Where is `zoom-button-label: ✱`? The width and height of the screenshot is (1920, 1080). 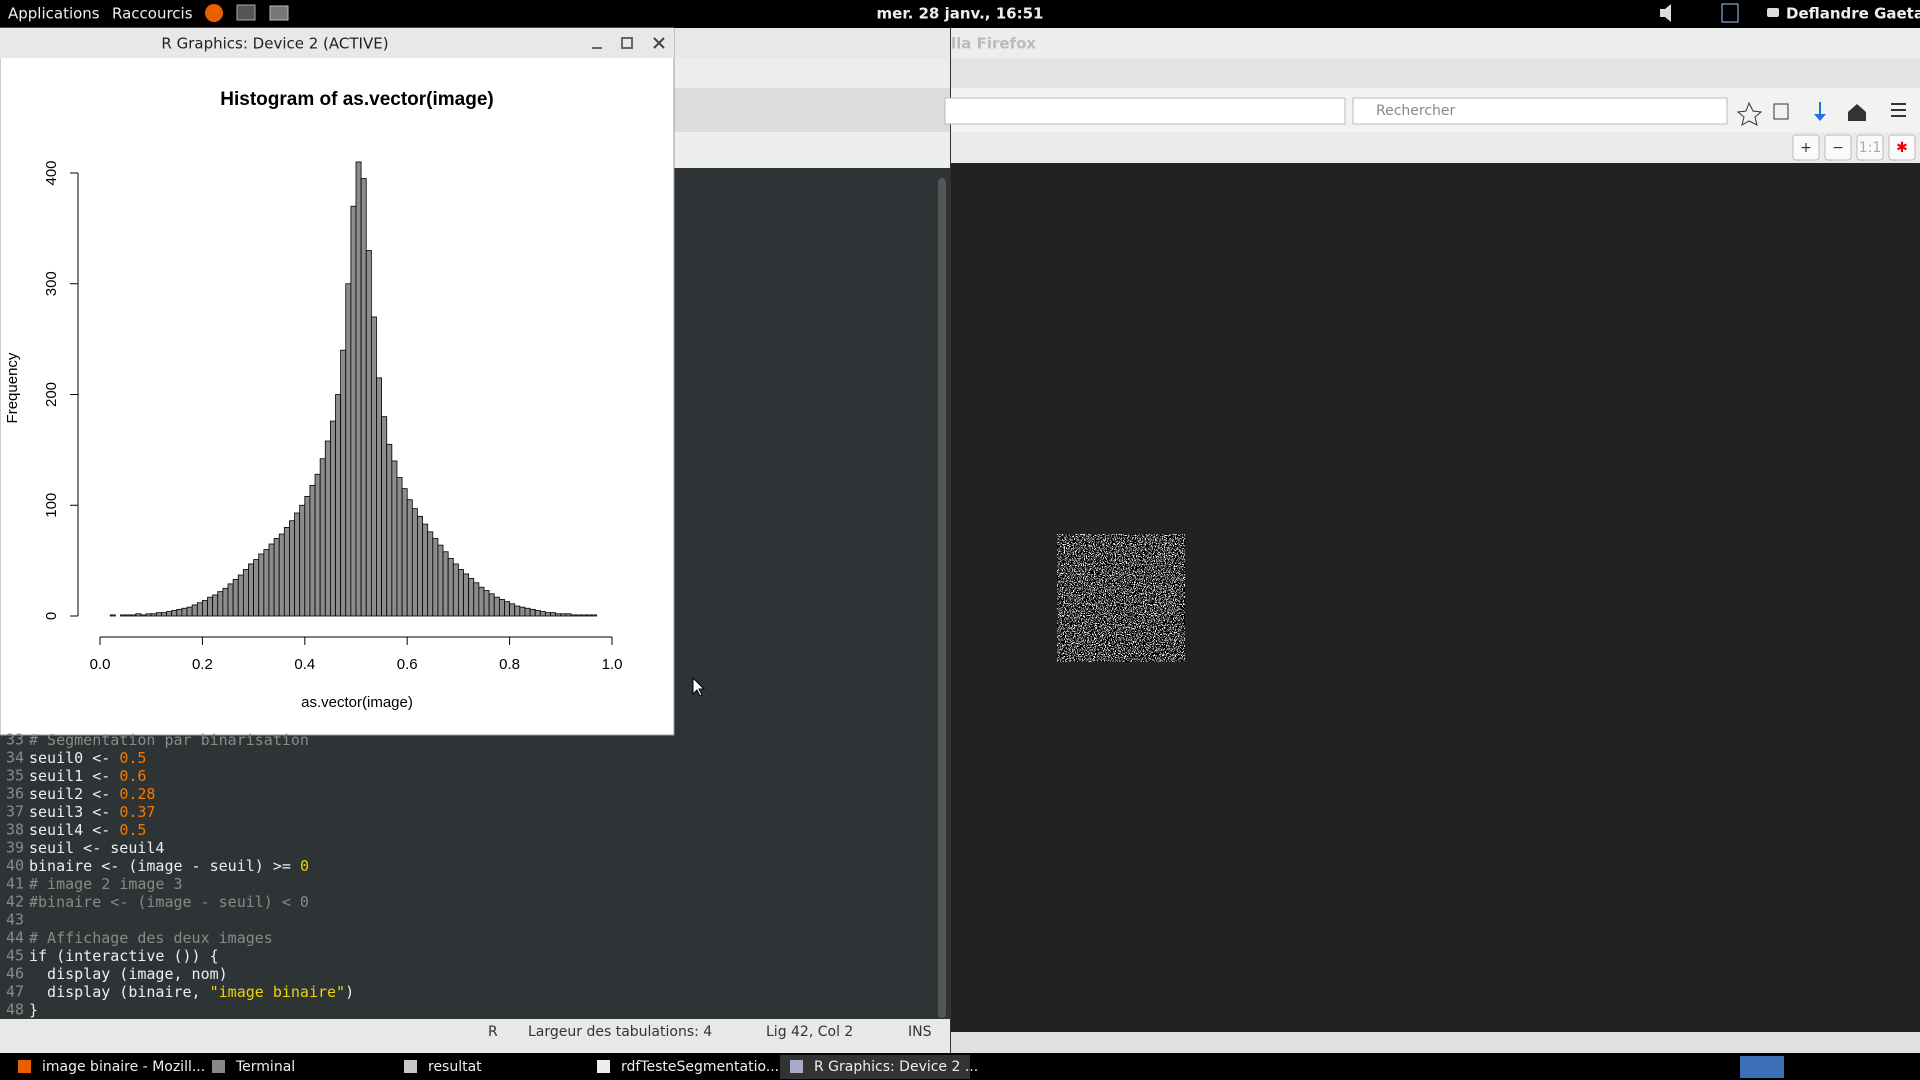 zoom-button-label: ✱ is located at coordinates (1902, 148).